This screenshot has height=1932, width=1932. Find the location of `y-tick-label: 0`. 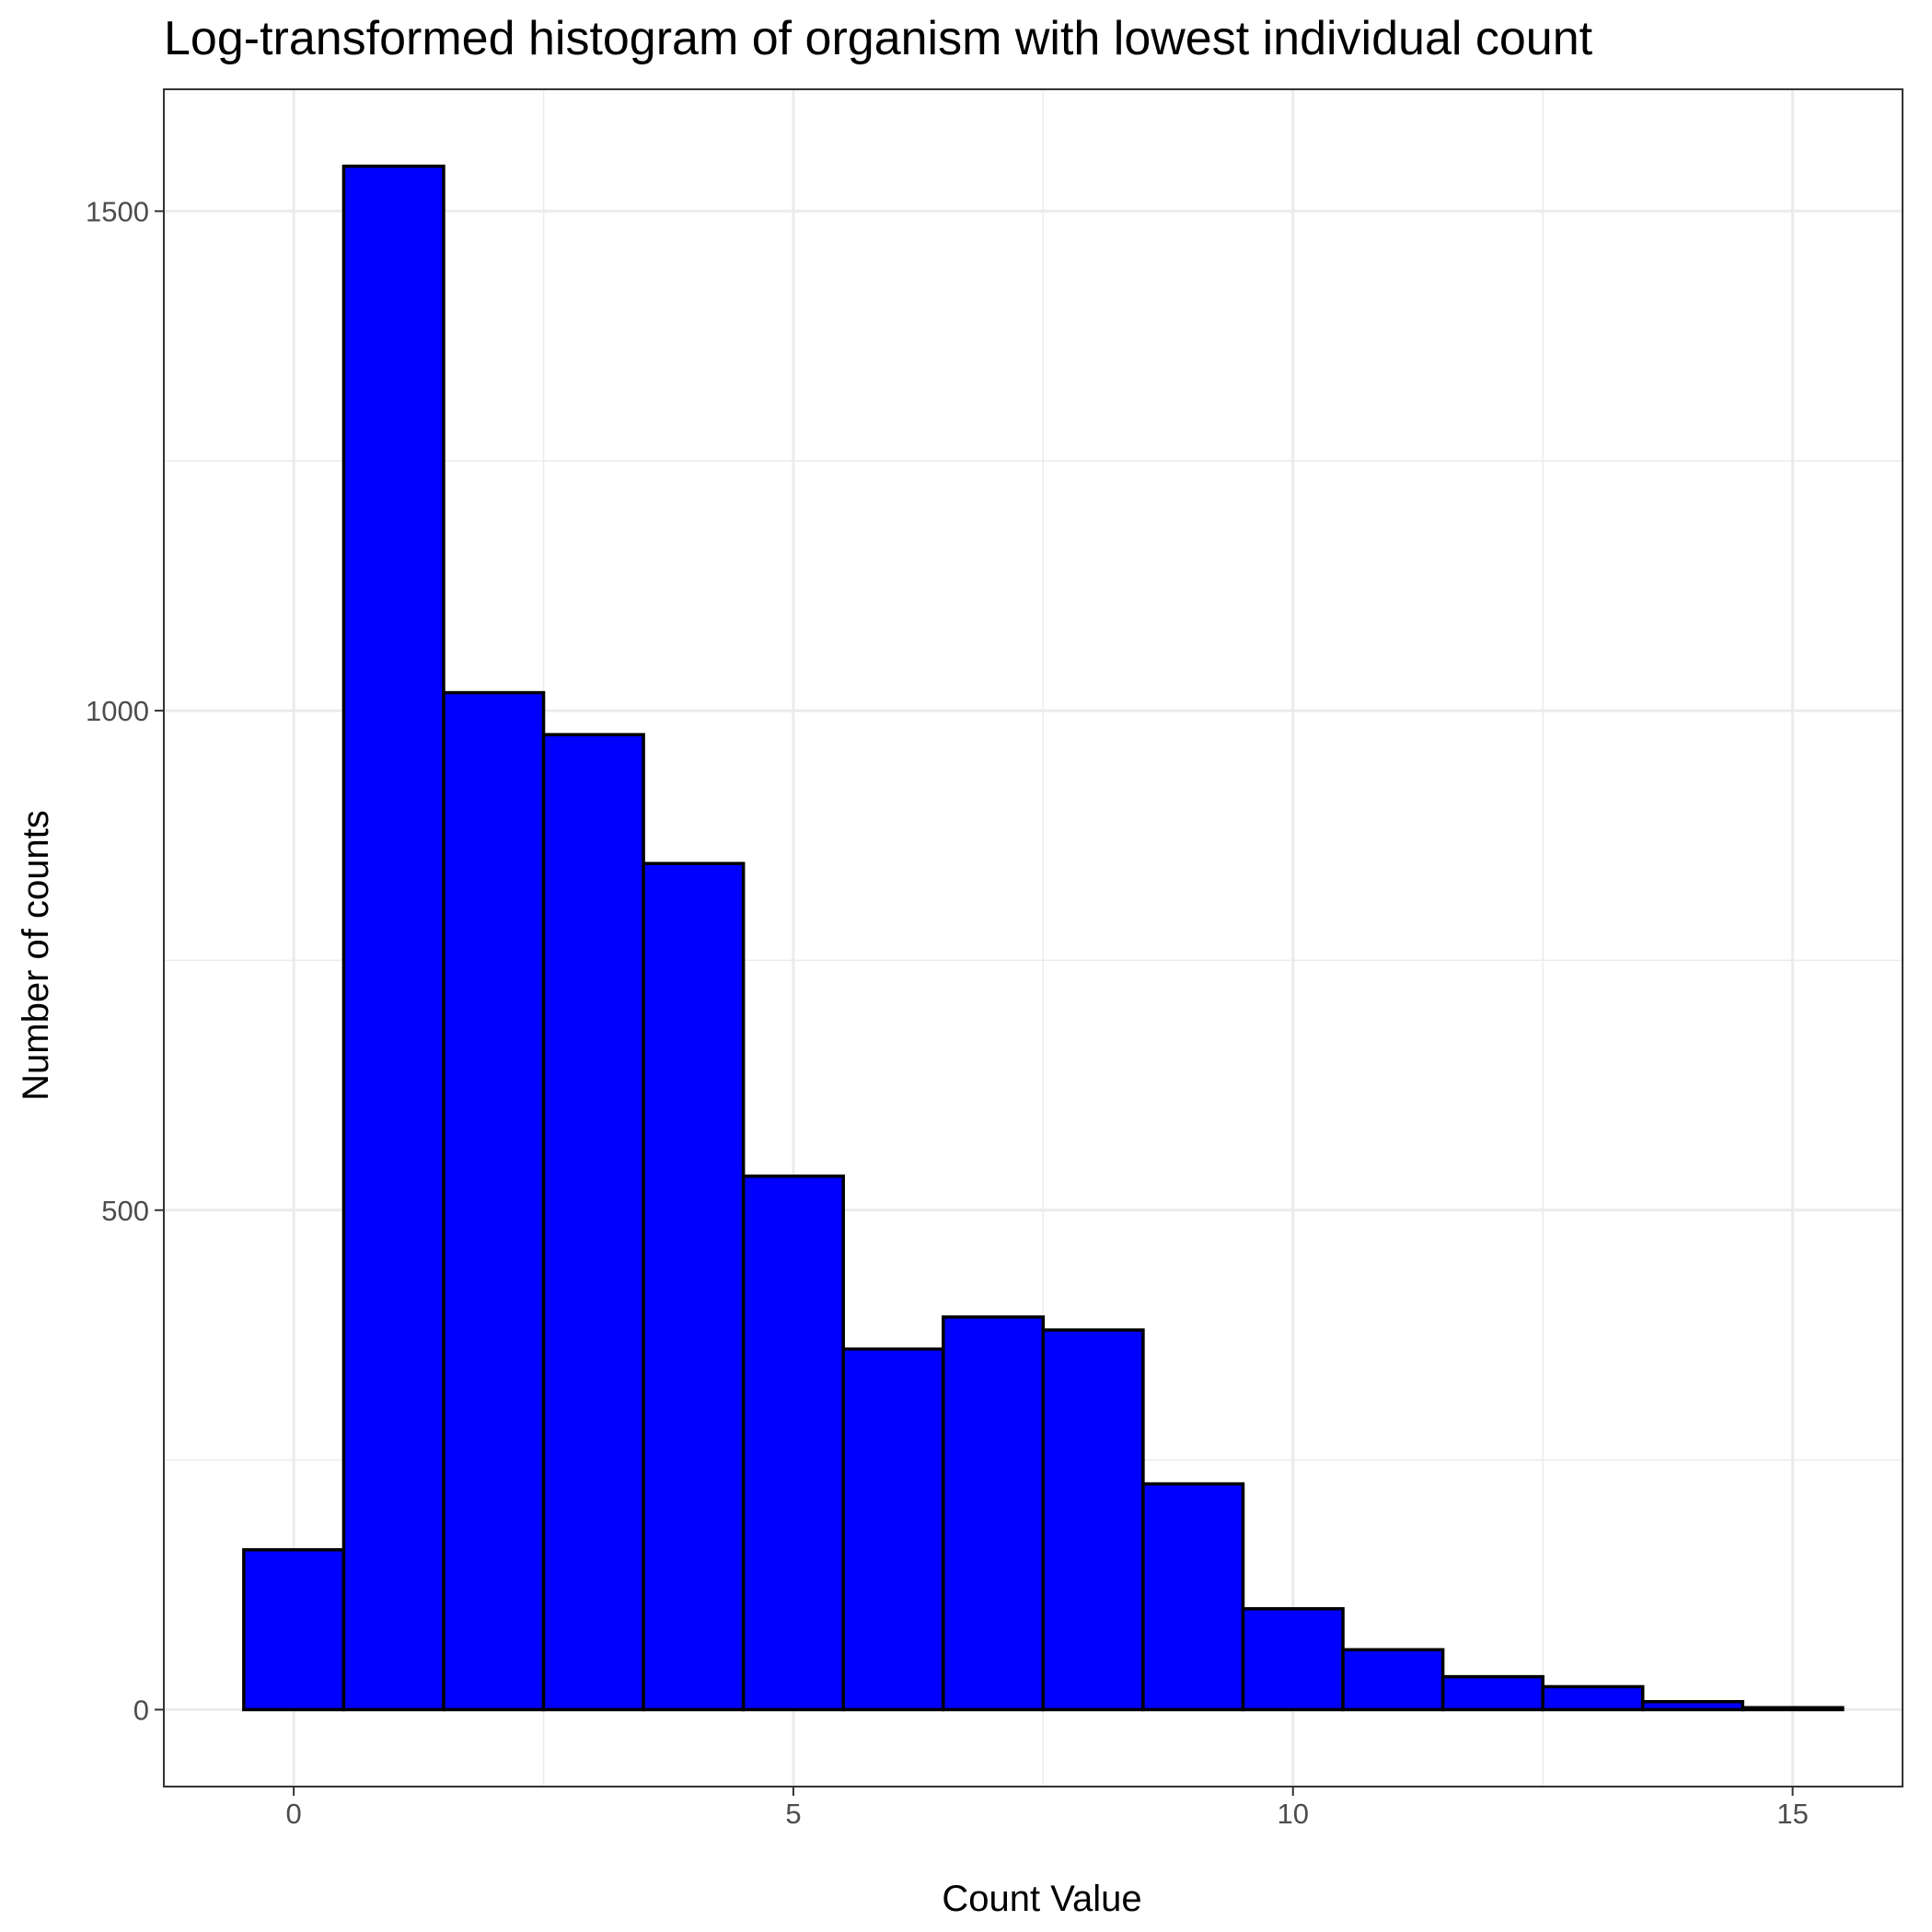

y-tick-label: 0 is located at coordinates (141, 1710).